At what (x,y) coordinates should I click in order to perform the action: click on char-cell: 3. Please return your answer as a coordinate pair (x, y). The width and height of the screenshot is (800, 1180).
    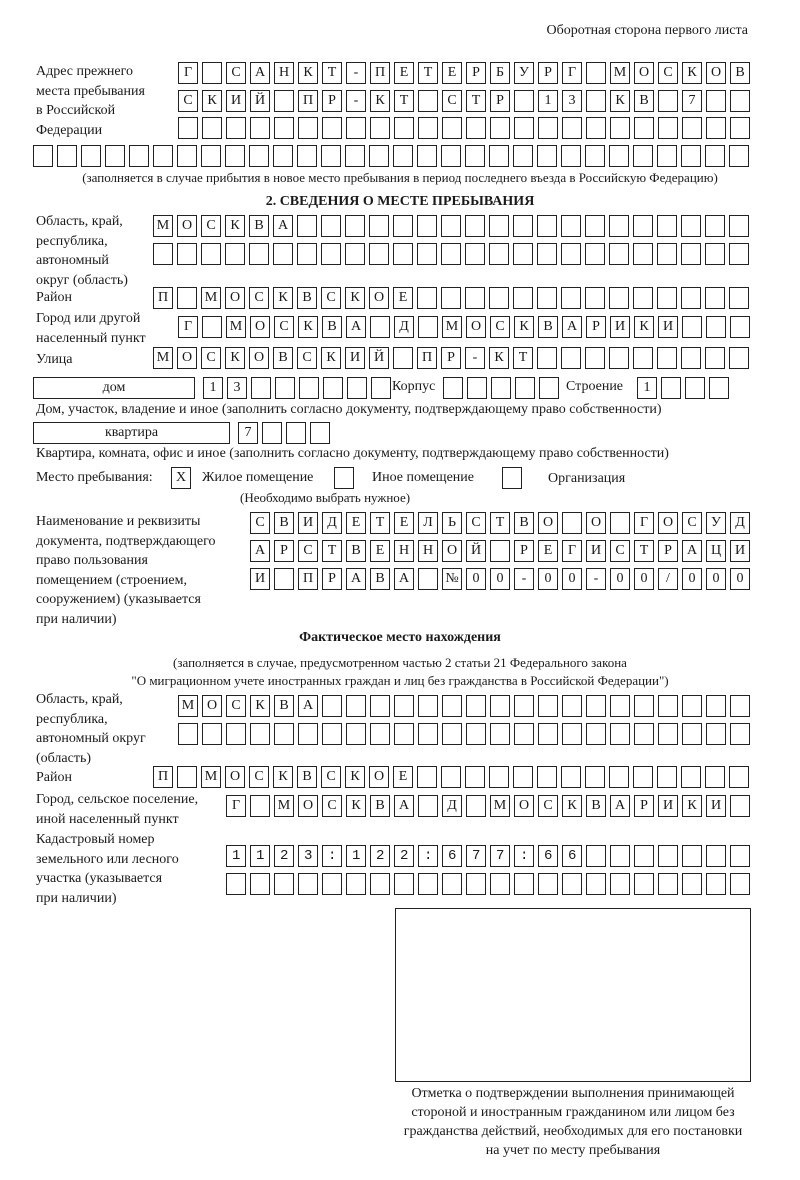
    Looking at the image, I should click on (572, 101).